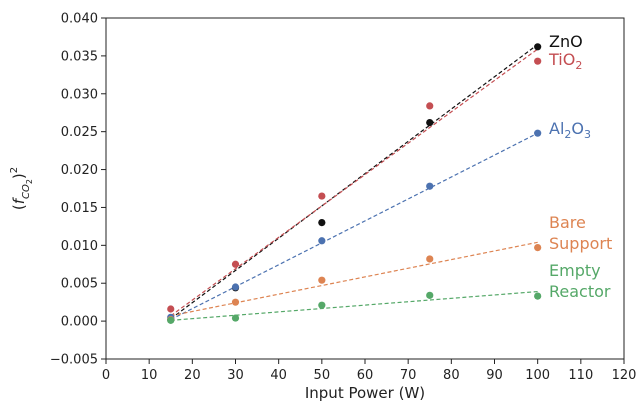  What do you see at coordinates (79, 56) in the screenshot?
I see `y-tick-label: 0.035` at bounding box center [79, 56].